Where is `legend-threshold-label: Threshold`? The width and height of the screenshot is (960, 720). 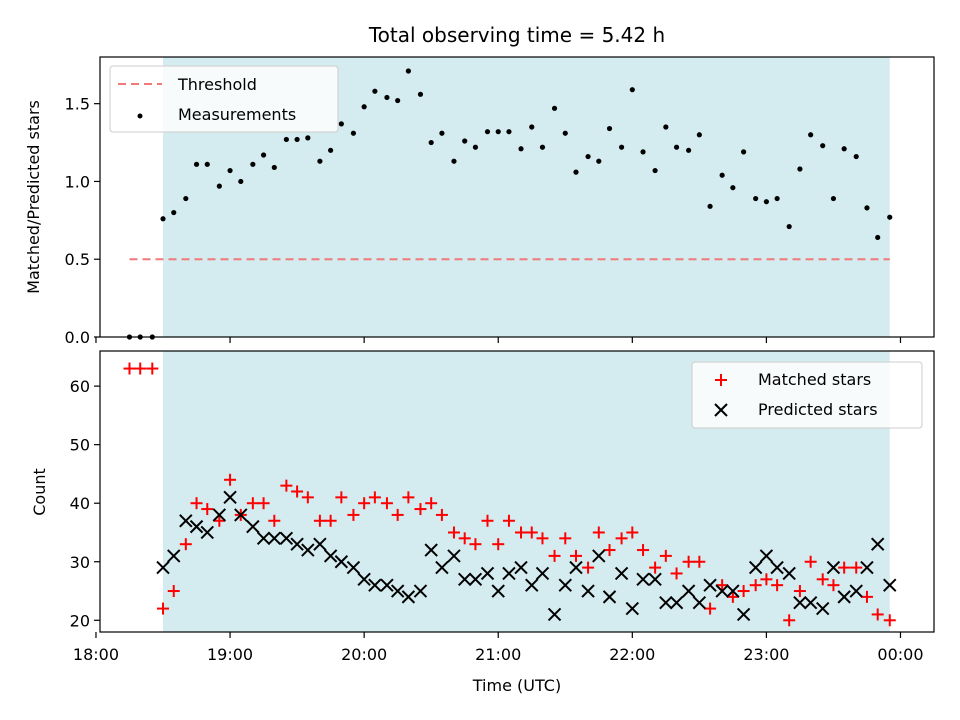
legend-threshold-label: Threshold is located at coordinates (217, 84).